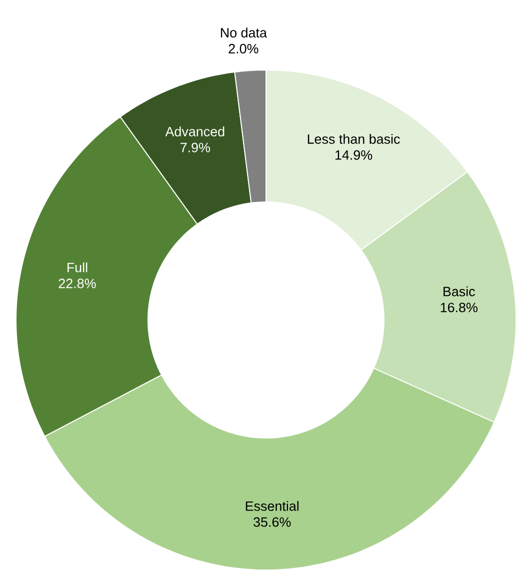 Image resolution: width=521 pixels, height=579 pixels. I want to click on slice-label: Essential, so click(272, 505).